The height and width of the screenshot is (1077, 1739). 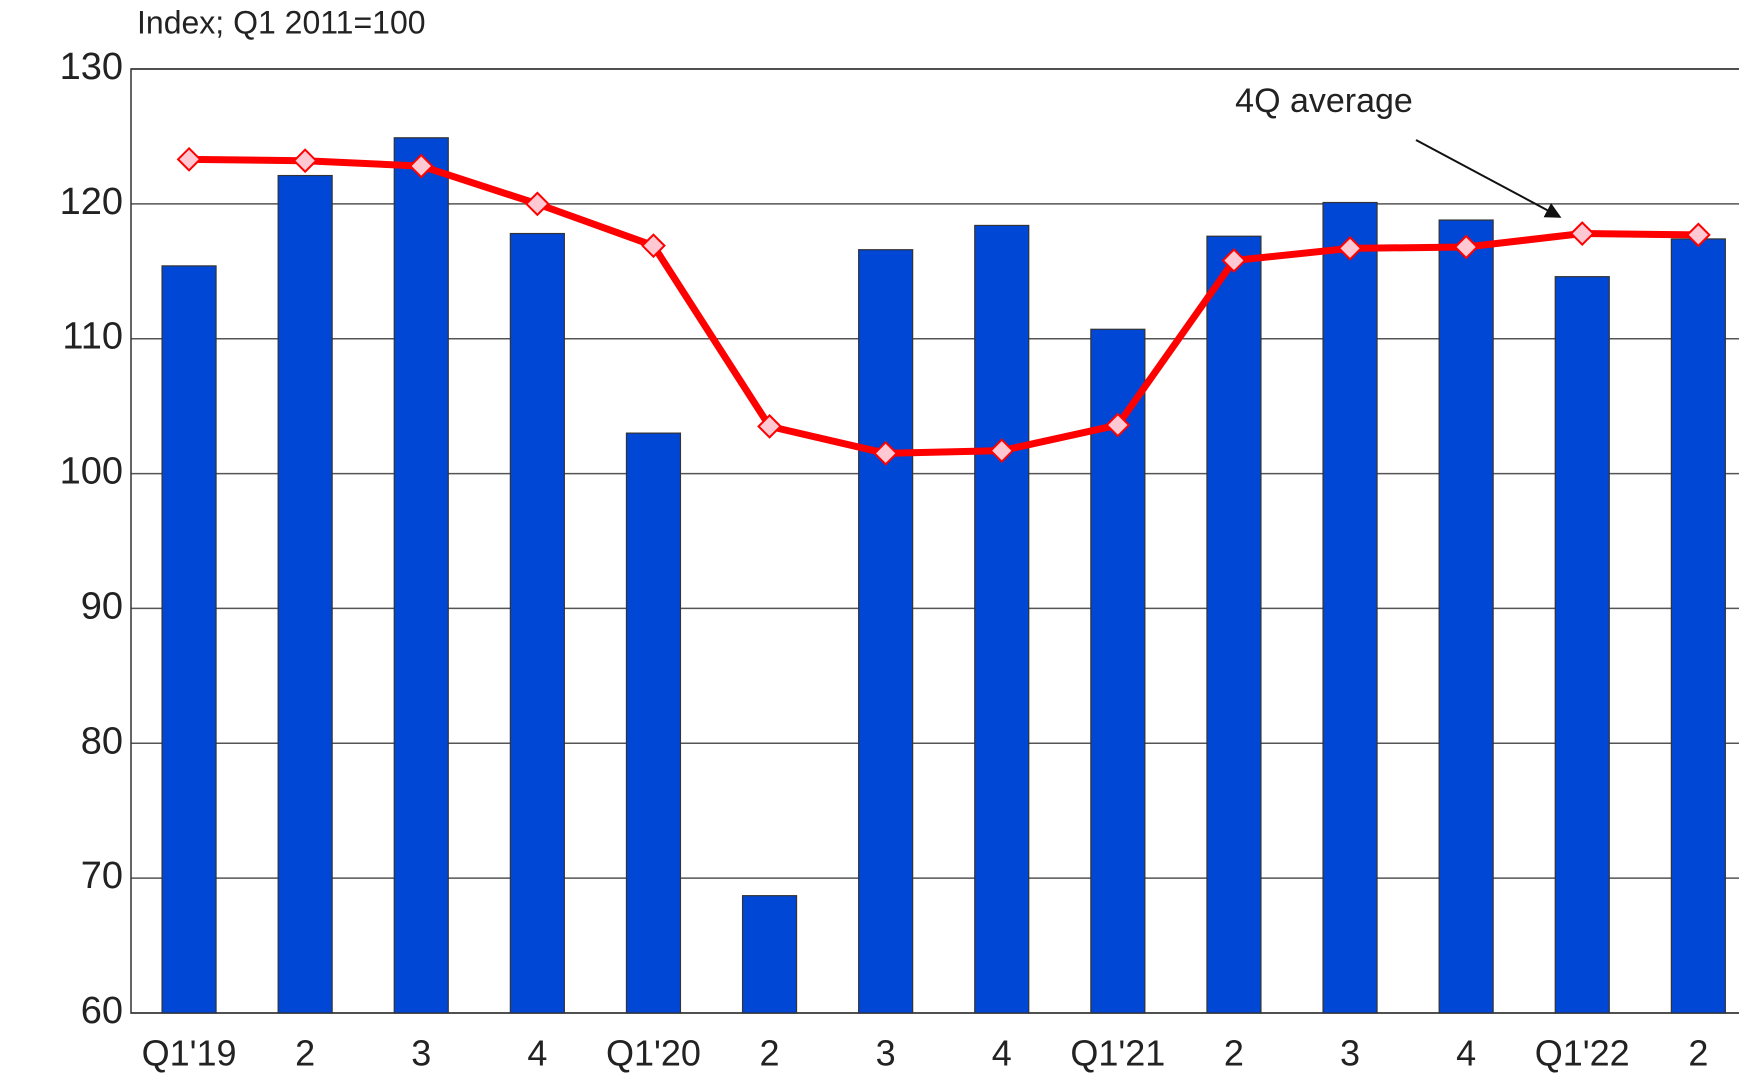 I want to click on annotation: 4Q average, so click(x=1324, y=101).